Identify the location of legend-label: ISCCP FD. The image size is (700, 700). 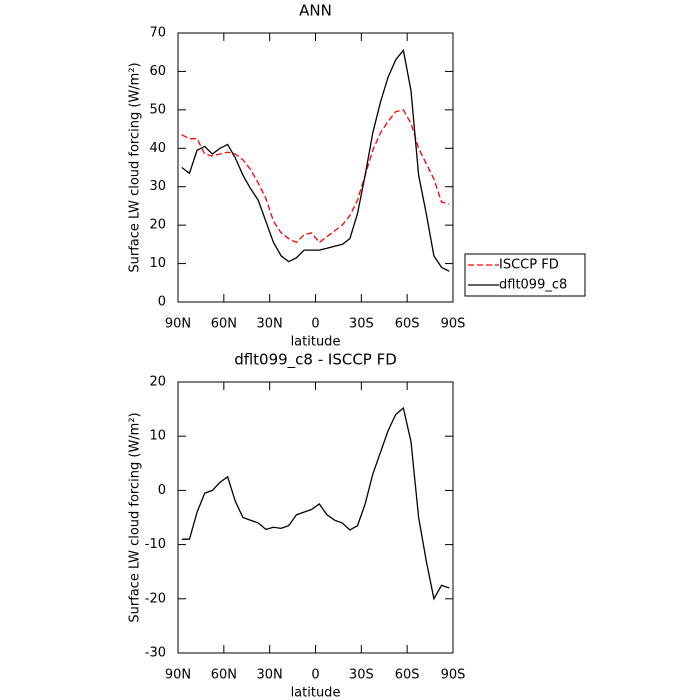
(529, 265).